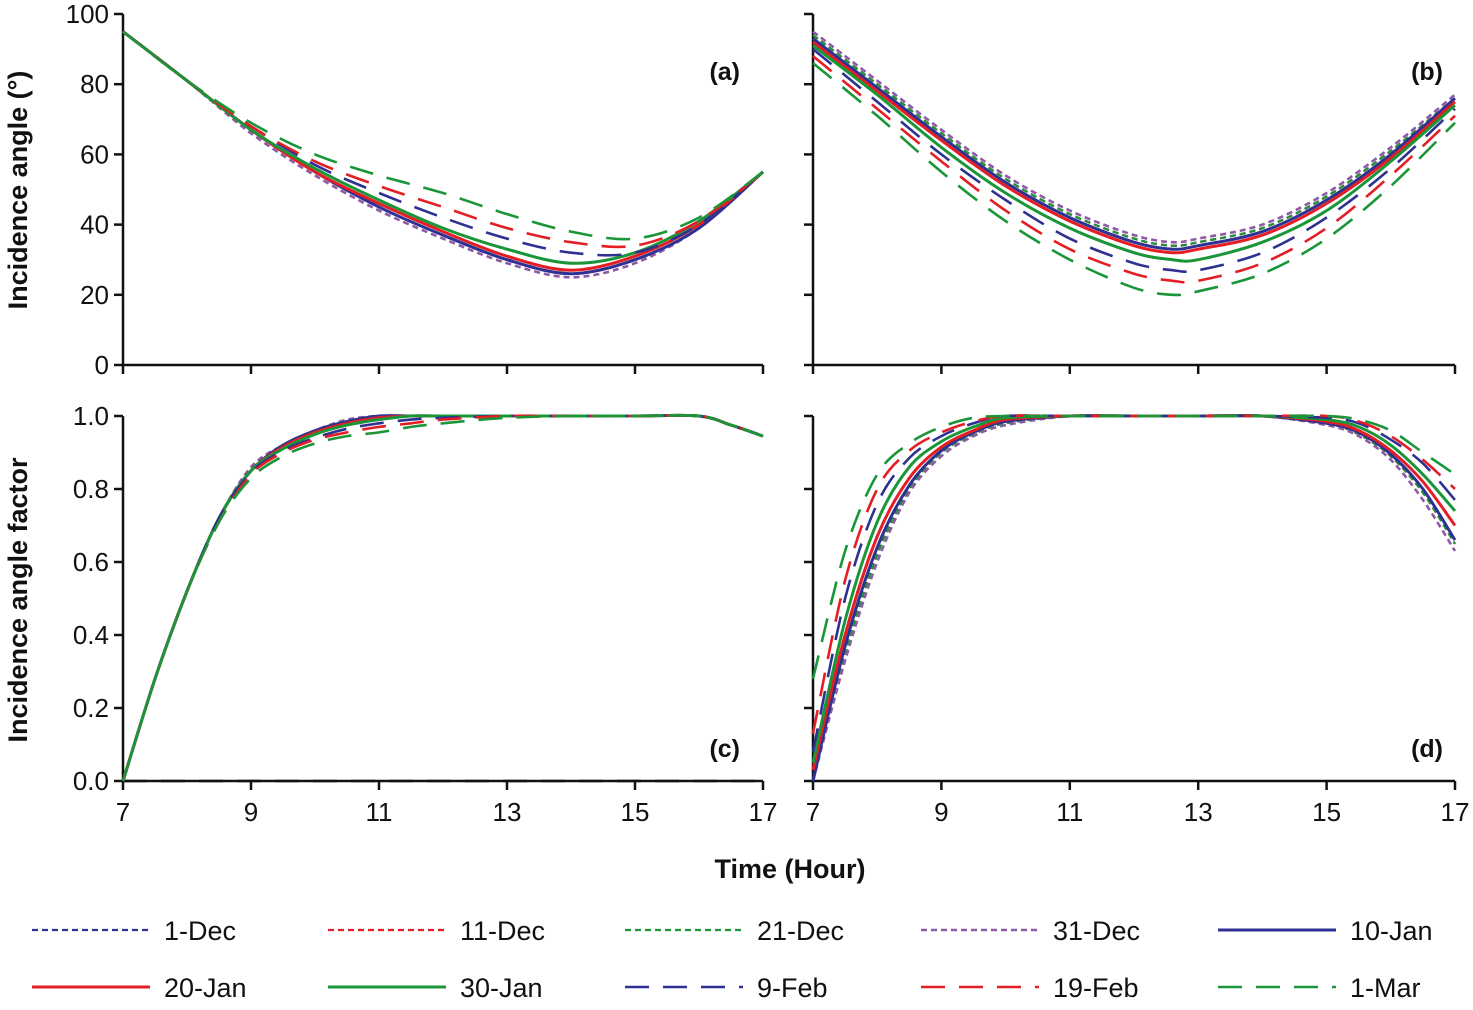  I want to click on series-line-10-Jan, so click(1134, 144).